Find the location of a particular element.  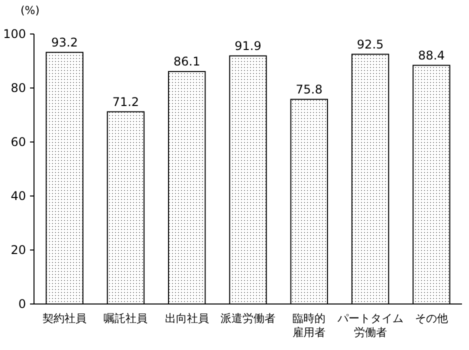

x-tick-label: 出向社員 is located at coordinates (186, 318).